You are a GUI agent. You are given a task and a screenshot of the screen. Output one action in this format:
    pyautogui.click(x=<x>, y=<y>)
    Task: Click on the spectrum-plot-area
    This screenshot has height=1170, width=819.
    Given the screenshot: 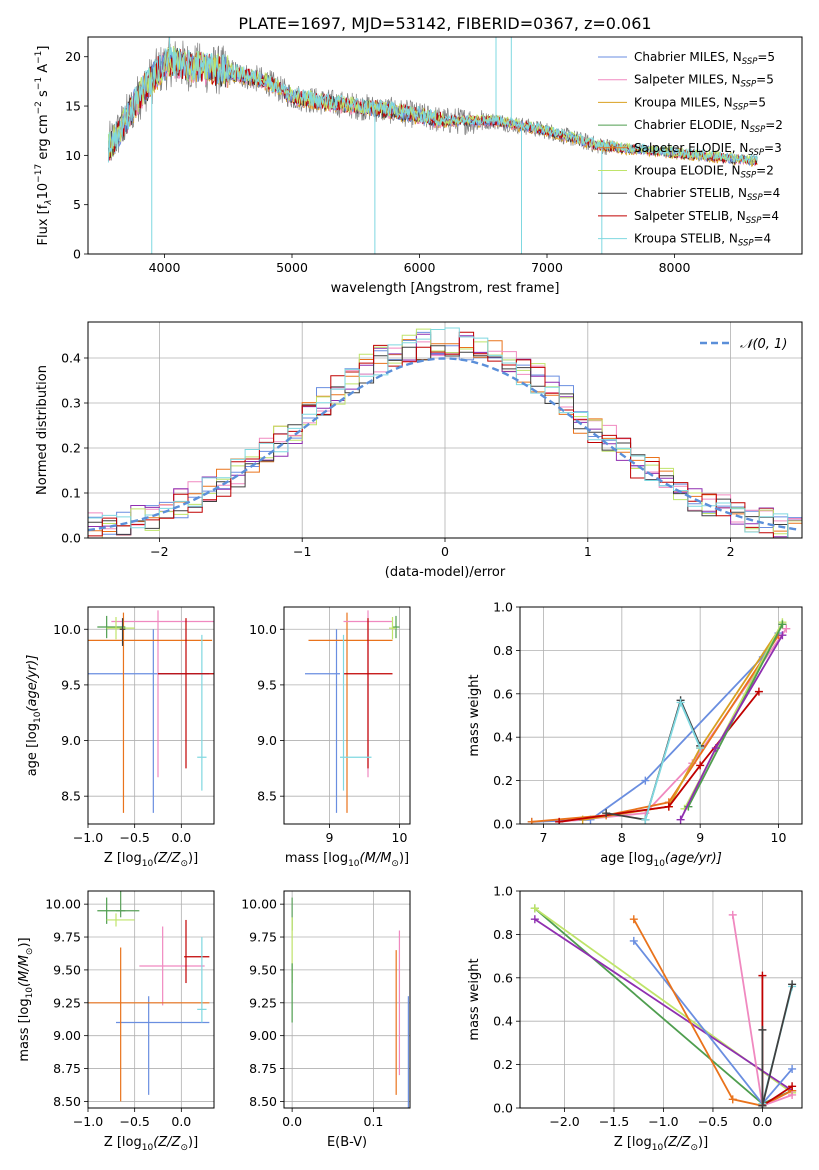 What is the action you would take?
    pyautogui.click(x=432, y=145)
    